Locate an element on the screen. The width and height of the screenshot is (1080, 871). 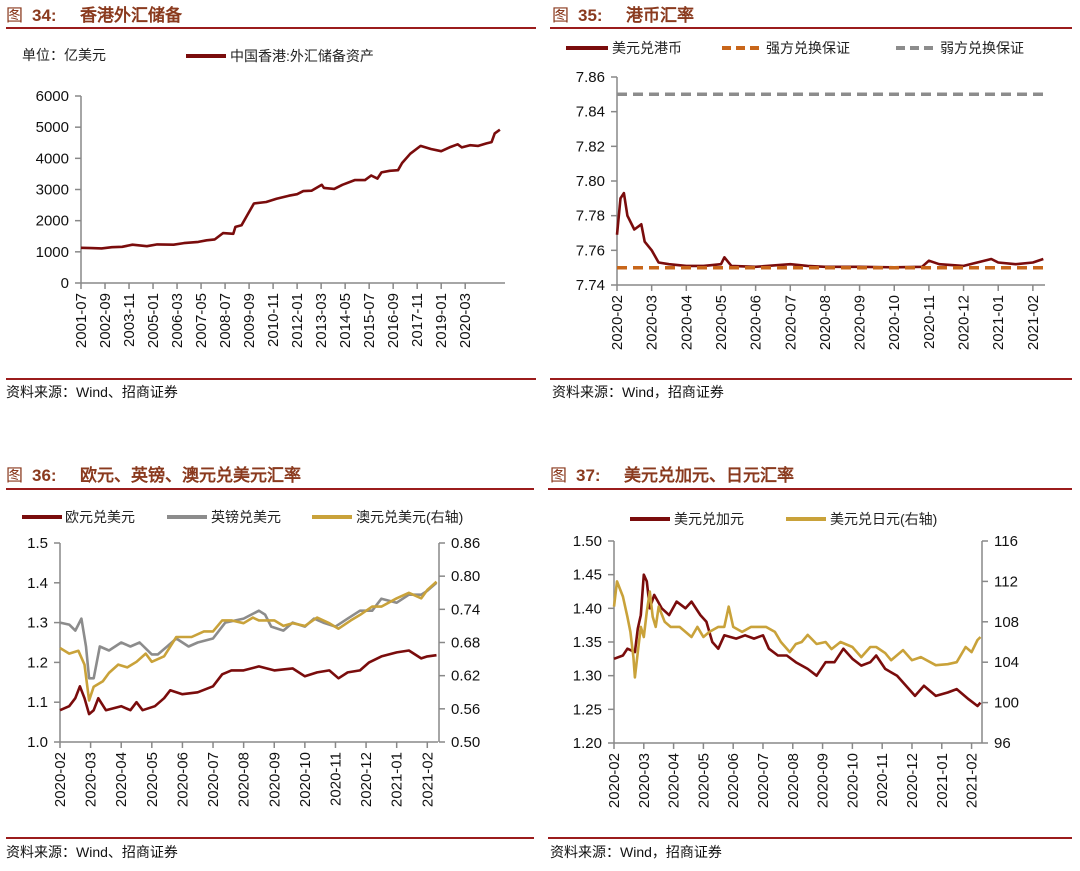
y-tick-label: 1.3 is located at coordinates (37, 623).